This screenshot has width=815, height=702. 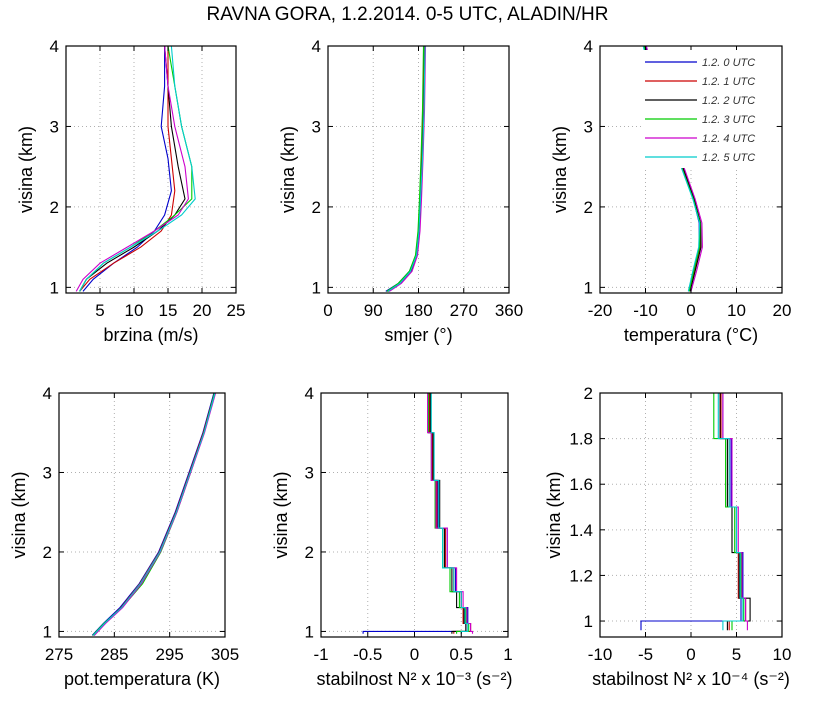 What do you see at coordinates (150, 335) in the screenshot?
I see `x-axis-label: brzina (m/s)` at bounding box center [150, 335].